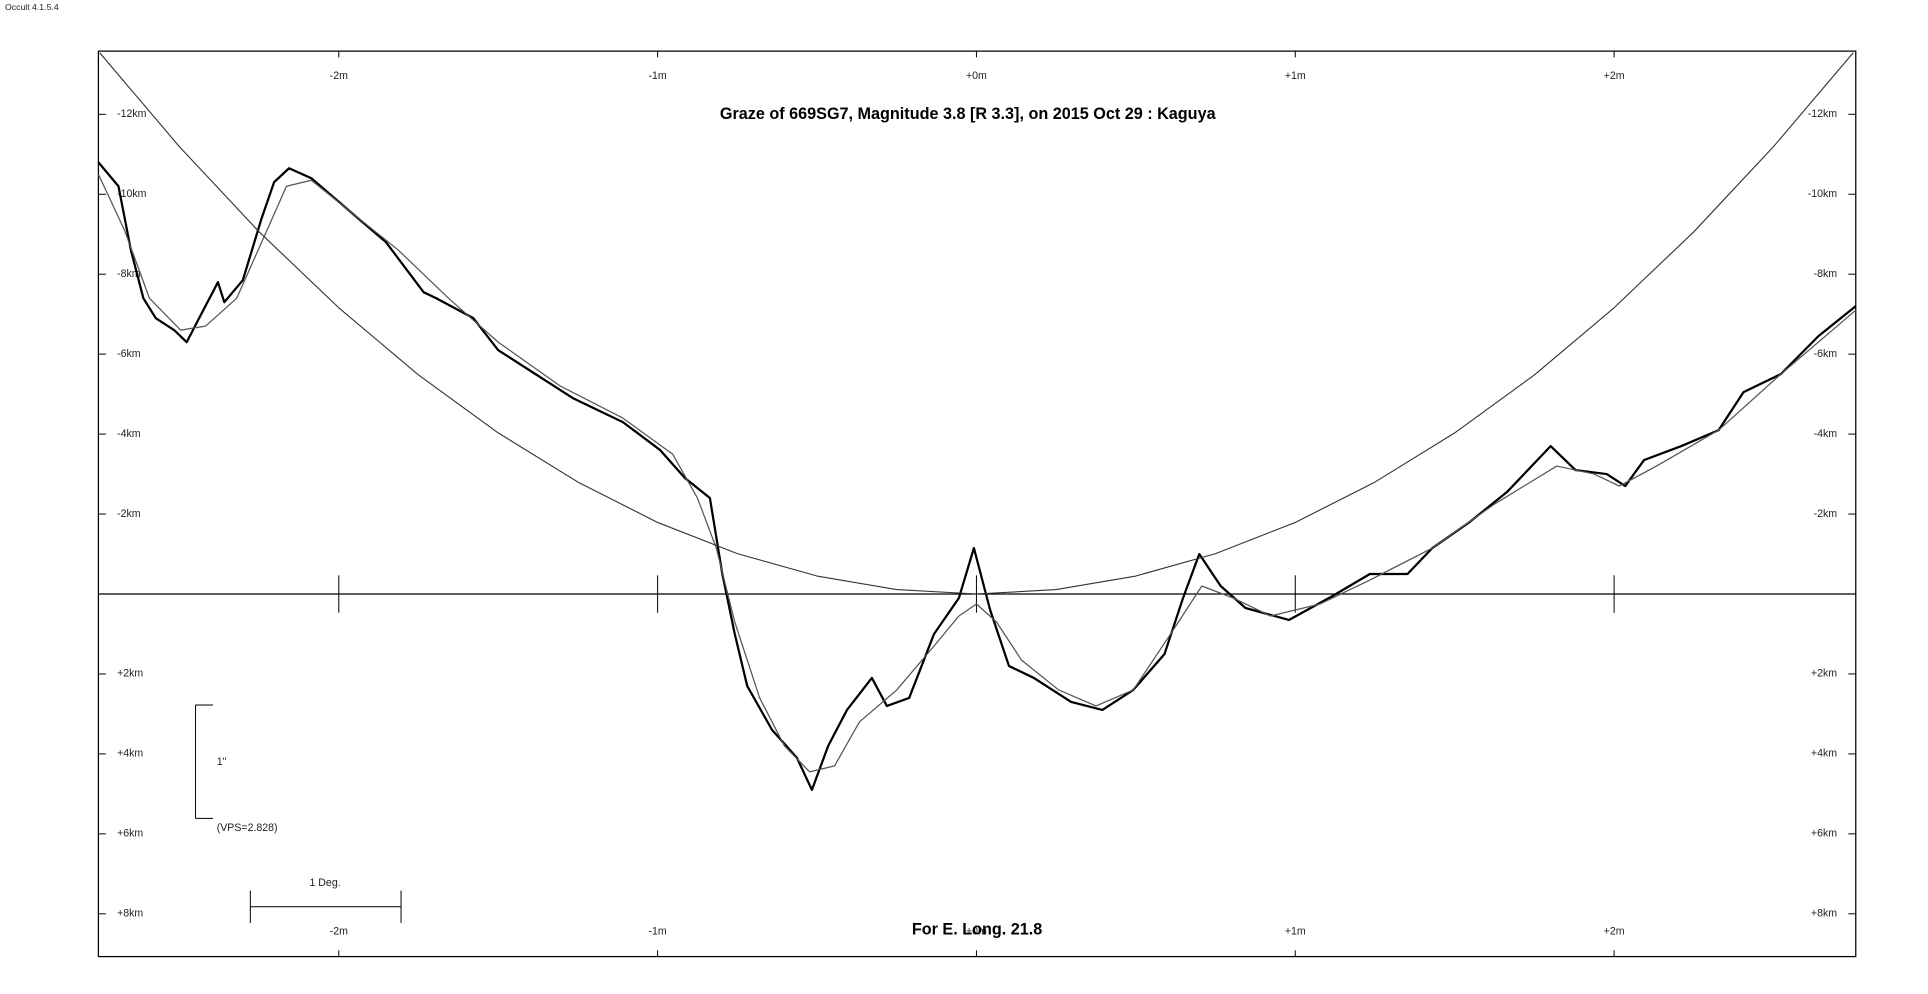 The width and height of the screenshot is (1928, 994). I want to click on footer-label: For E. Long. 21.8, so click(977, 930).